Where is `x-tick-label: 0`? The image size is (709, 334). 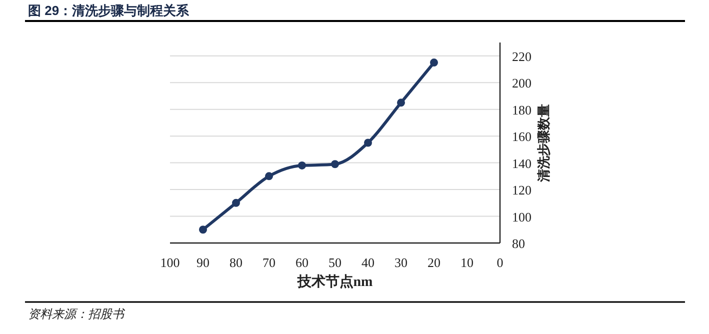 x-tick-label: 0 is located at coordinates (500, 262).